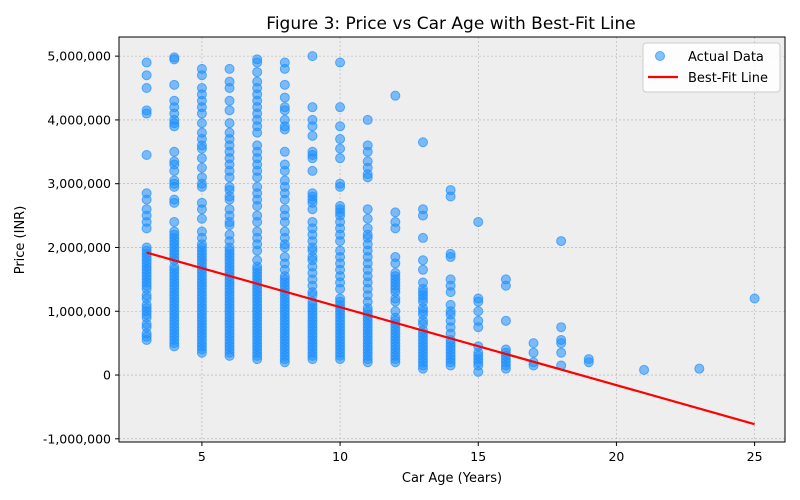 The height and width of the screenshot is (500, 800). What do you see at coordinates (79, 311) in the screenshot?
I see `y-tick-label: 1,000,000` at bounding box center [79, 311].